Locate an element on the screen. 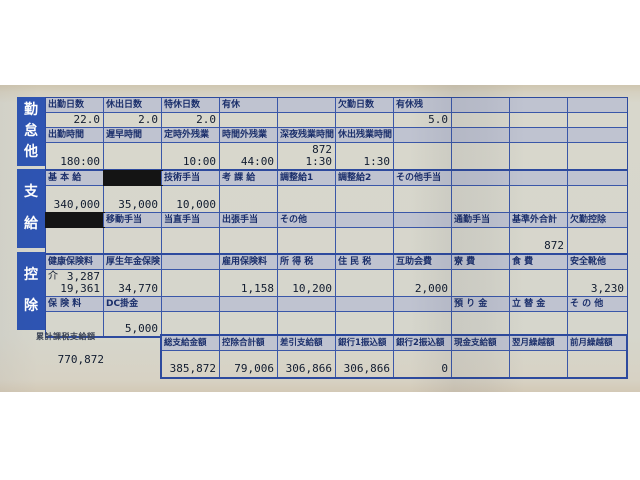 The image size is (640, 480). attendance-header-row: 出勤時間 遅早時間 定時外残業 時間外残業 深夜残業時間 休出残業時間 is located at coordinates (336, 135).